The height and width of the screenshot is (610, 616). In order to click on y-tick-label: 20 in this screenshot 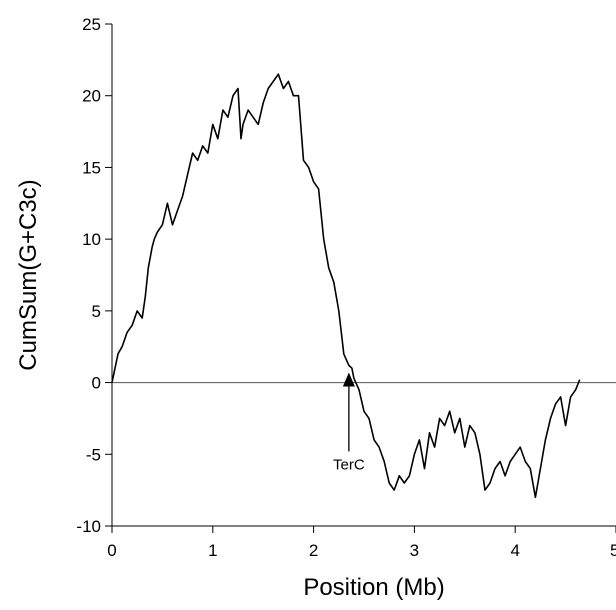, I will do `click(91, 96)`.